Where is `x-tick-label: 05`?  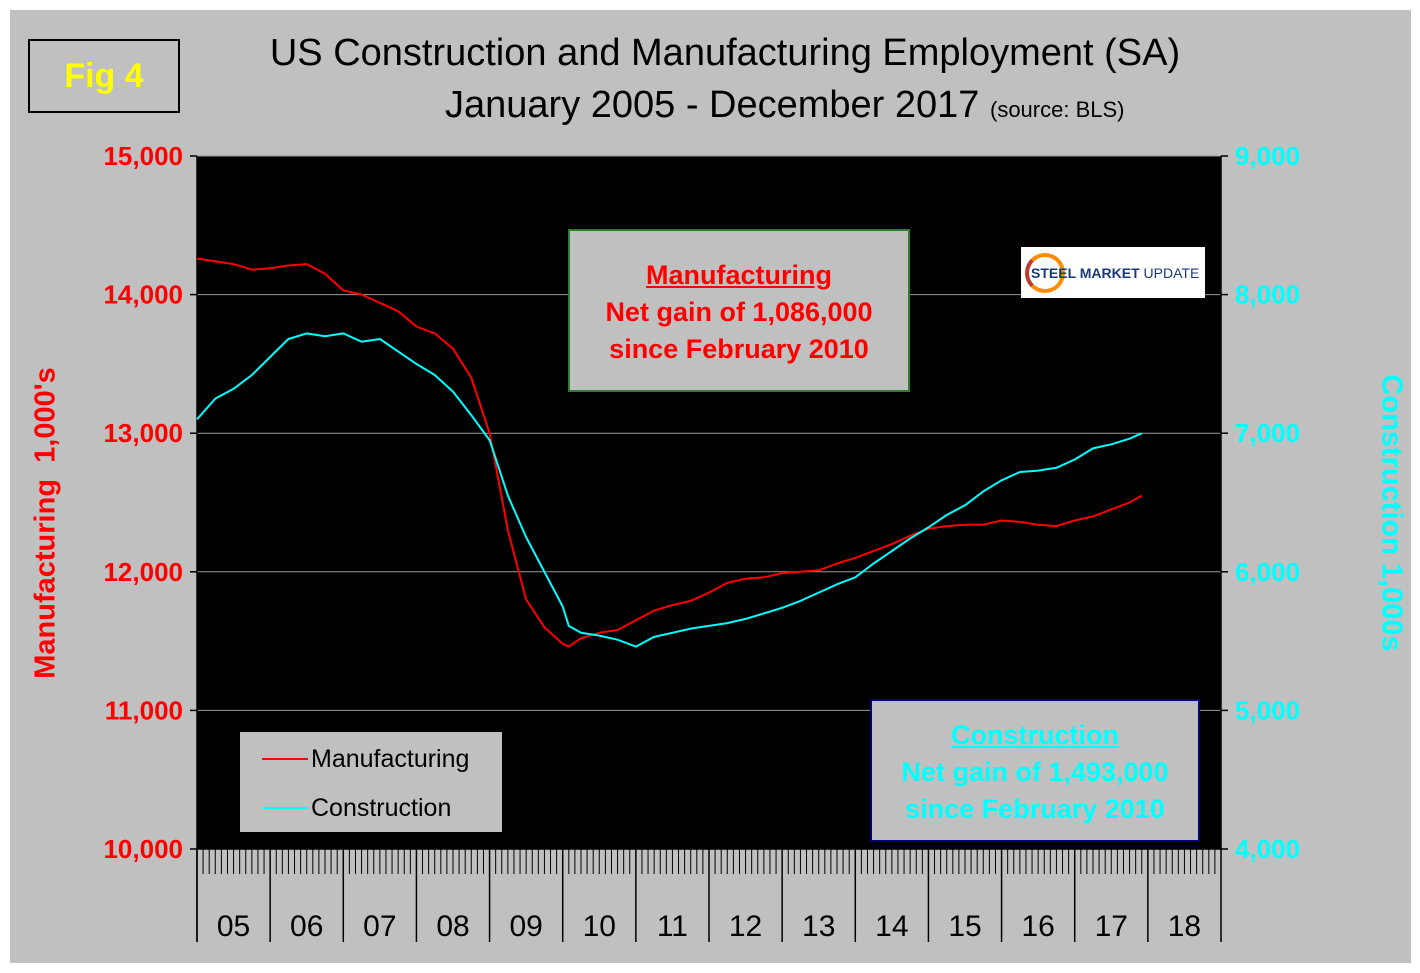
x-tick-label: 05 is located at coordinates (233, 926).